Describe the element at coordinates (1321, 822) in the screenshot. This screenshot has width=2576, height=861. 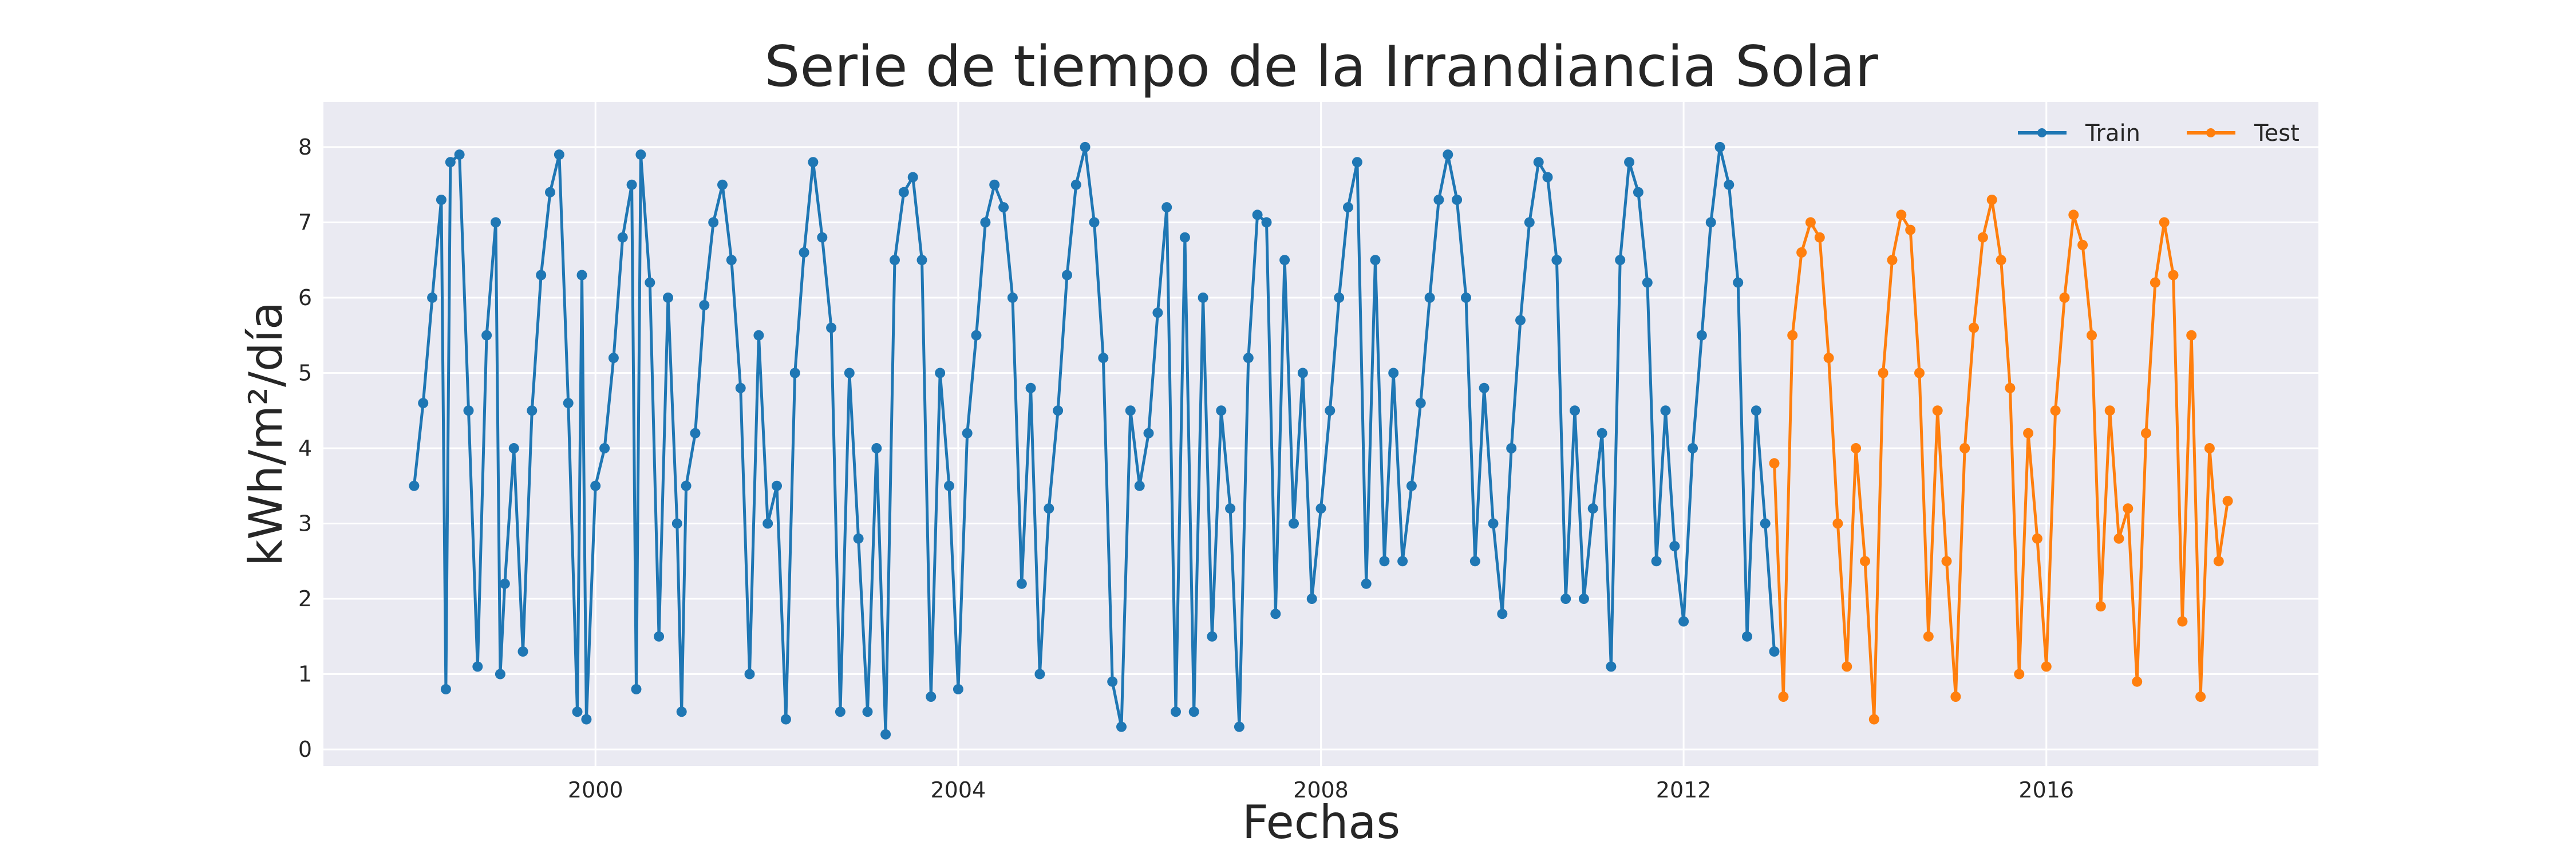
I see `x-axis-label: Fechas` at that location.